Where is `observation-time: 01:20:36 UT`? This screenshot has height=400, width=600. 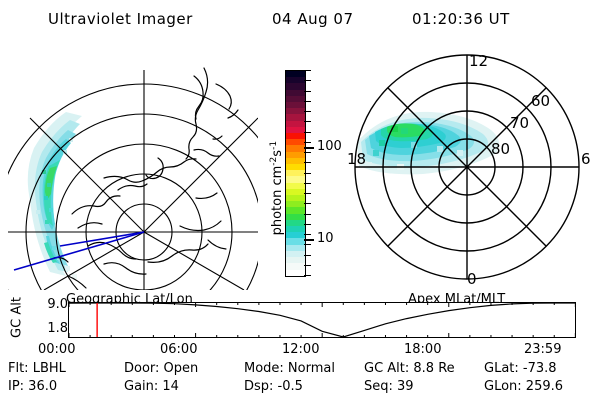
observation-time: 01:20:36 UT is located at coordinates (461, 19).